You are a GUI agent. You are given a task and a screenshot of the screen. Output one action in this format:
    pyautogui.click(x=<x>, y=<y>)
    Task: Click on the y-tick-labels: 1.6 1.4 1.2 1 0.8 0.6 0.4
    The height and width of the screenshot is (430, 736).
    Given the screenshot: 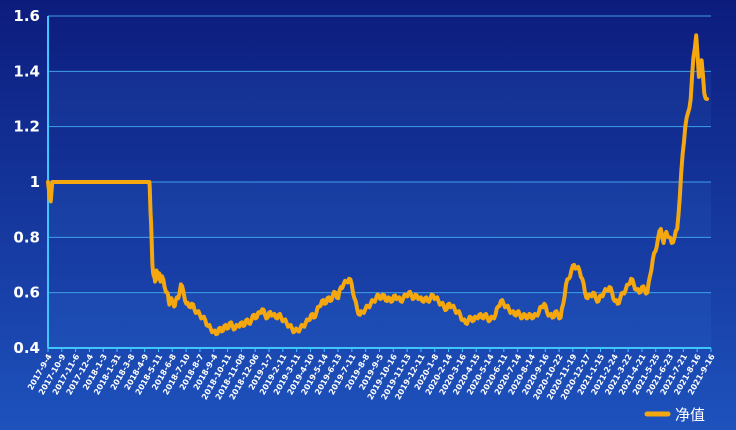 What is the action you would take?
    pyautogui.click(x=26, y=182)
    